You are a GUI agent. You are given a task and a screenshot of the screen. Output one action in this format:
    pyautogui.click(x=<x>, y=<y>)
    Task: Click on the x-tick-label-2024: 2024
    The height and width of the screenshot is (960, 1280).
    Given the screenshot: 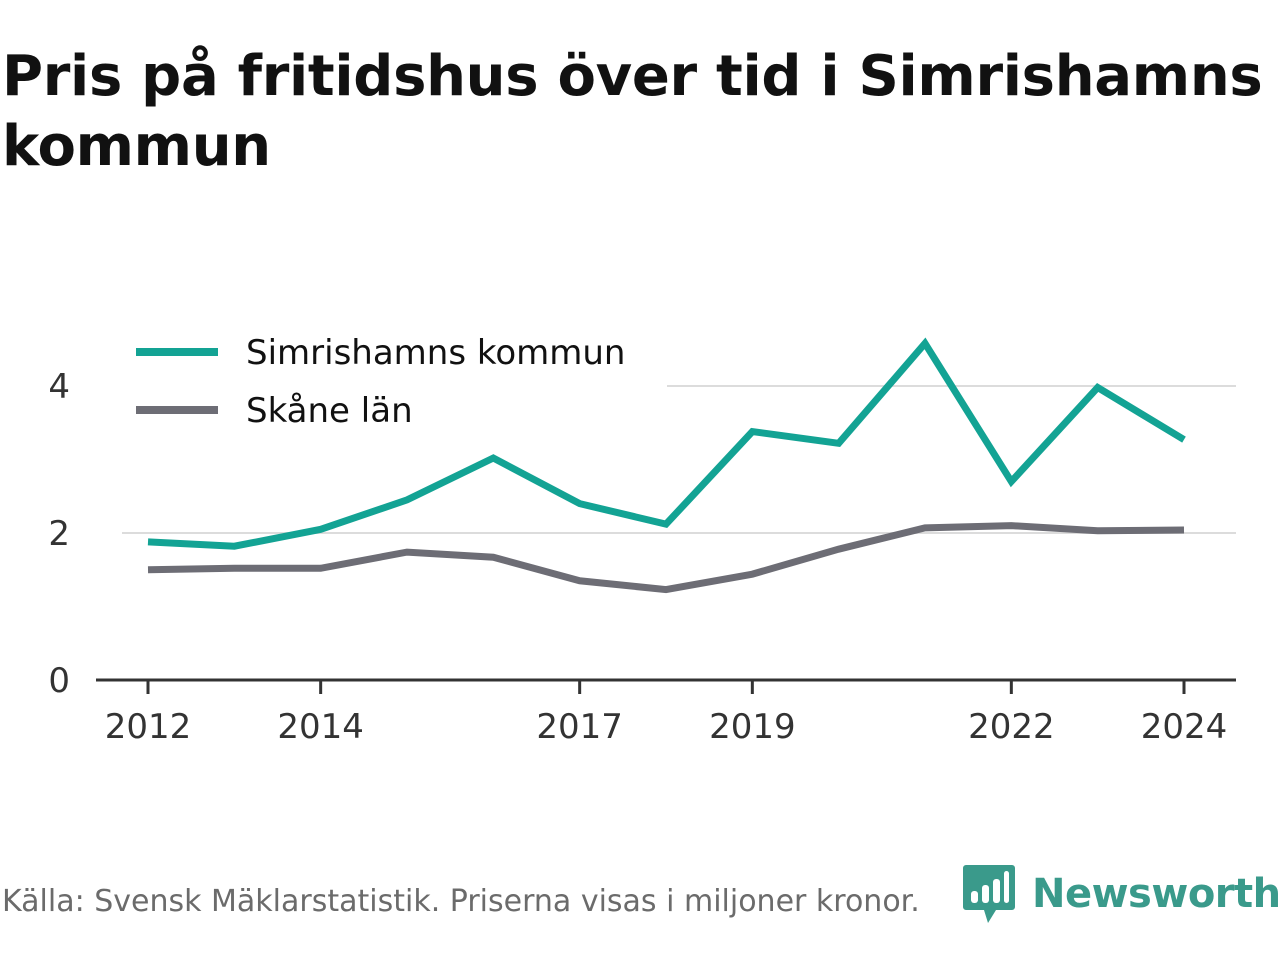 What is the action you would take?
    pyautogui.click(x=1184, y=727)
    